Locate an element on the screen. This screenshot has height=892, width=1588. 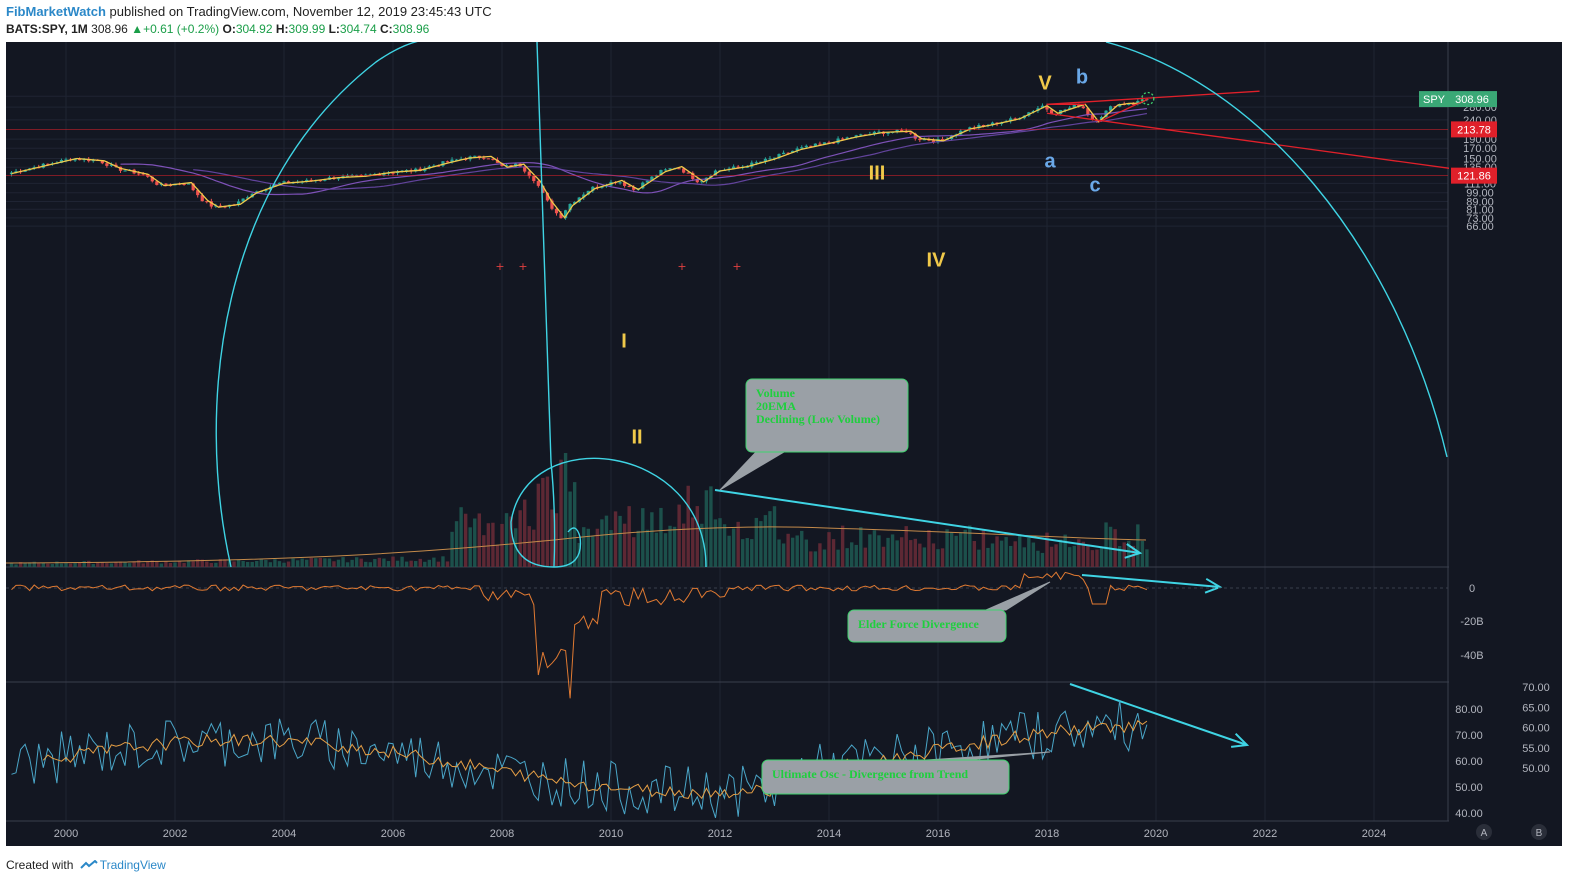
symbol-label: BATS:SPY, 1M is located at coordinates (47, 29).